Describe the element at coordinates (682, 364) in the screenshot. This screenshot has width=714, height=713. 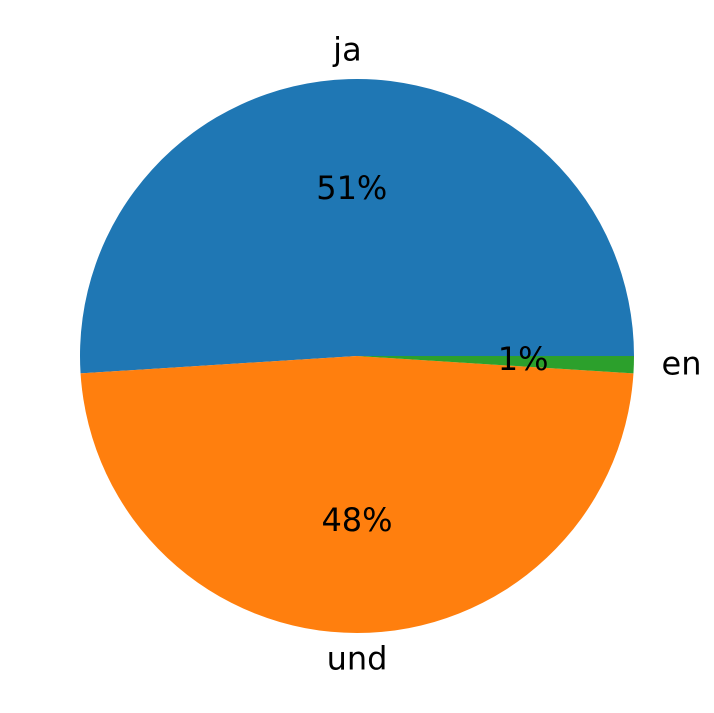
I see `slice-label-en: en` at that location.